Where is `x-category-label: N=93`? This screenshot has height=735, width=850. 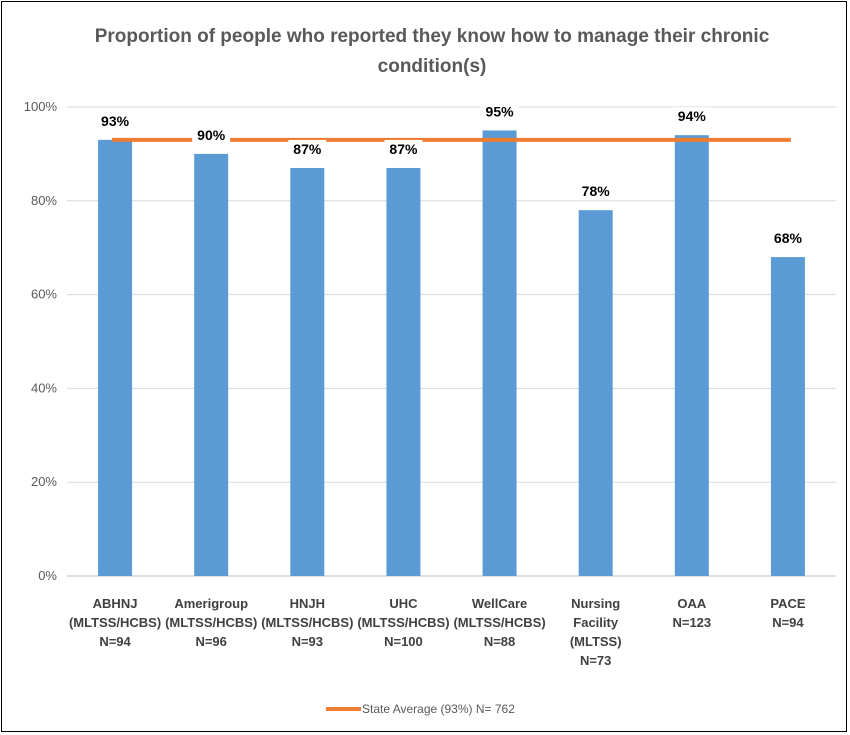
x-category-label: N=93 is located at coordinates (307, 641).